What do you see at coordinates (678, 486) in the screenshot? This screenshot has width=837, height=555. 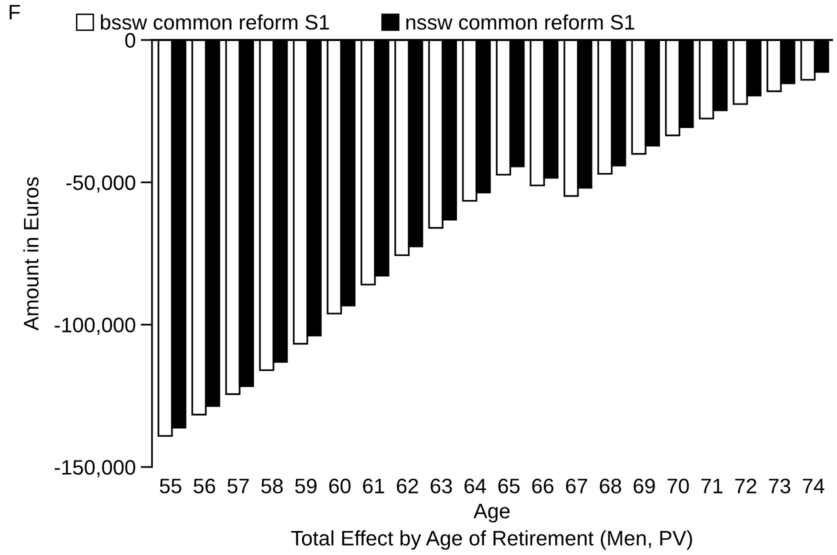 I see `x-tick-label: 70` at bounding box center [678, 486].